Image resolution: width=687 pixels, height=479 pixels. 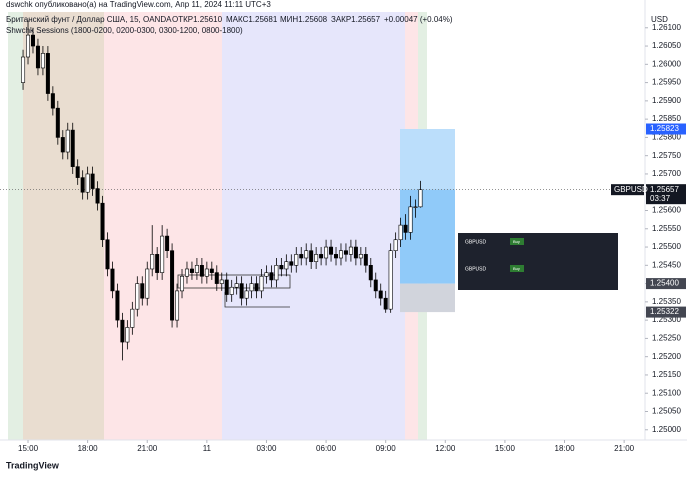 What do you see at coordinates (666, 173) in the screenshot?
I see `y-tick-label: 1.25700` at bounding box center [666, 173].